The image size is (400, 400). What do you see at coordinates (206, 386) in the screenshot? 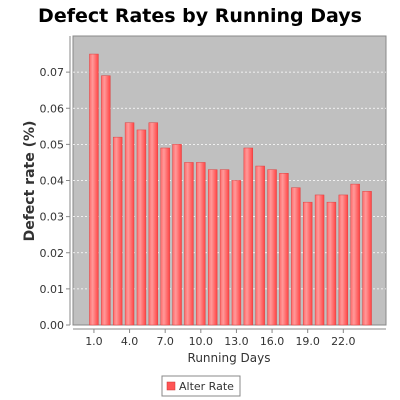
I see `legend-label: Alter Rate` at bounding box center [206, 386].